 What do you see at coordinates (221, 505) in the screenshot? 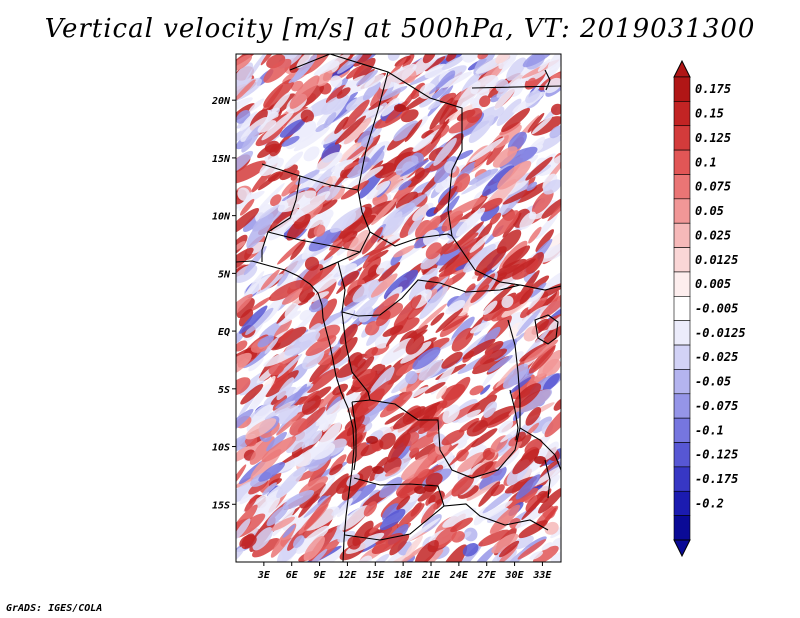
I see `lat-label: 15S` at bounding box center [221, 505].